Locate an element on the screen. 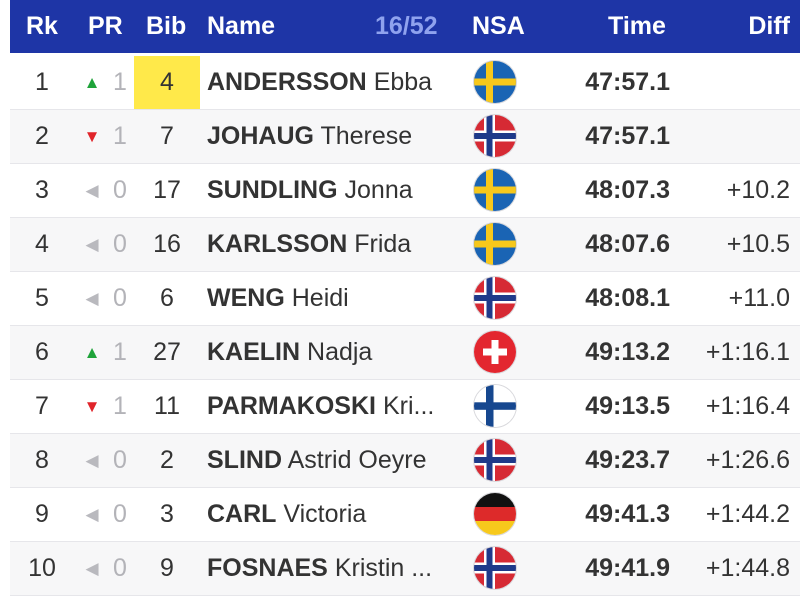 The width and height of the screenshot is (800, 596). diff-column-header: Diff is located at coordinates (769, 26).